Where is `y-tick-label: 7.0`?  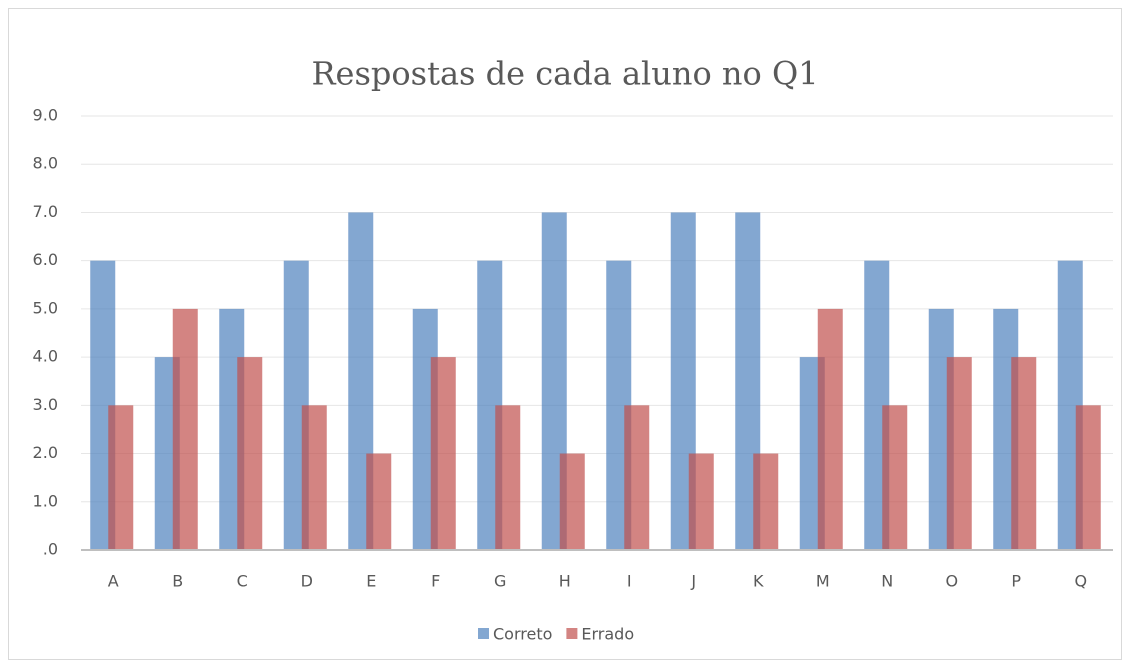
y-tick-label: 7.0 is located at coordinates (45, 211).